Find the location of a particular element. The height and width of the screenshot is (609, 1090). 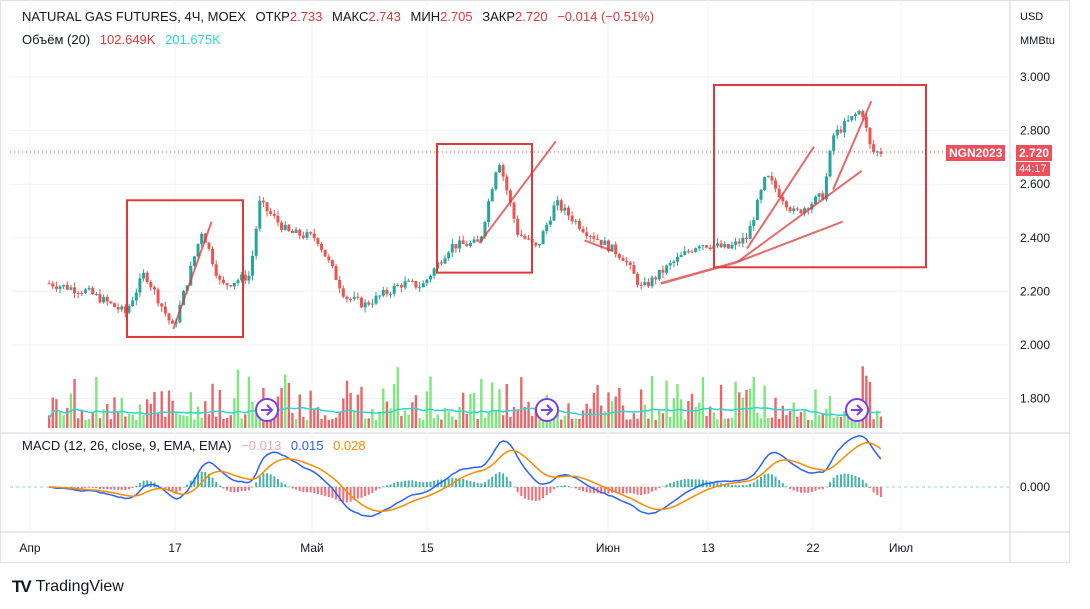

macd-zero-label: 0.000 is located at coordinates (1035, 487).